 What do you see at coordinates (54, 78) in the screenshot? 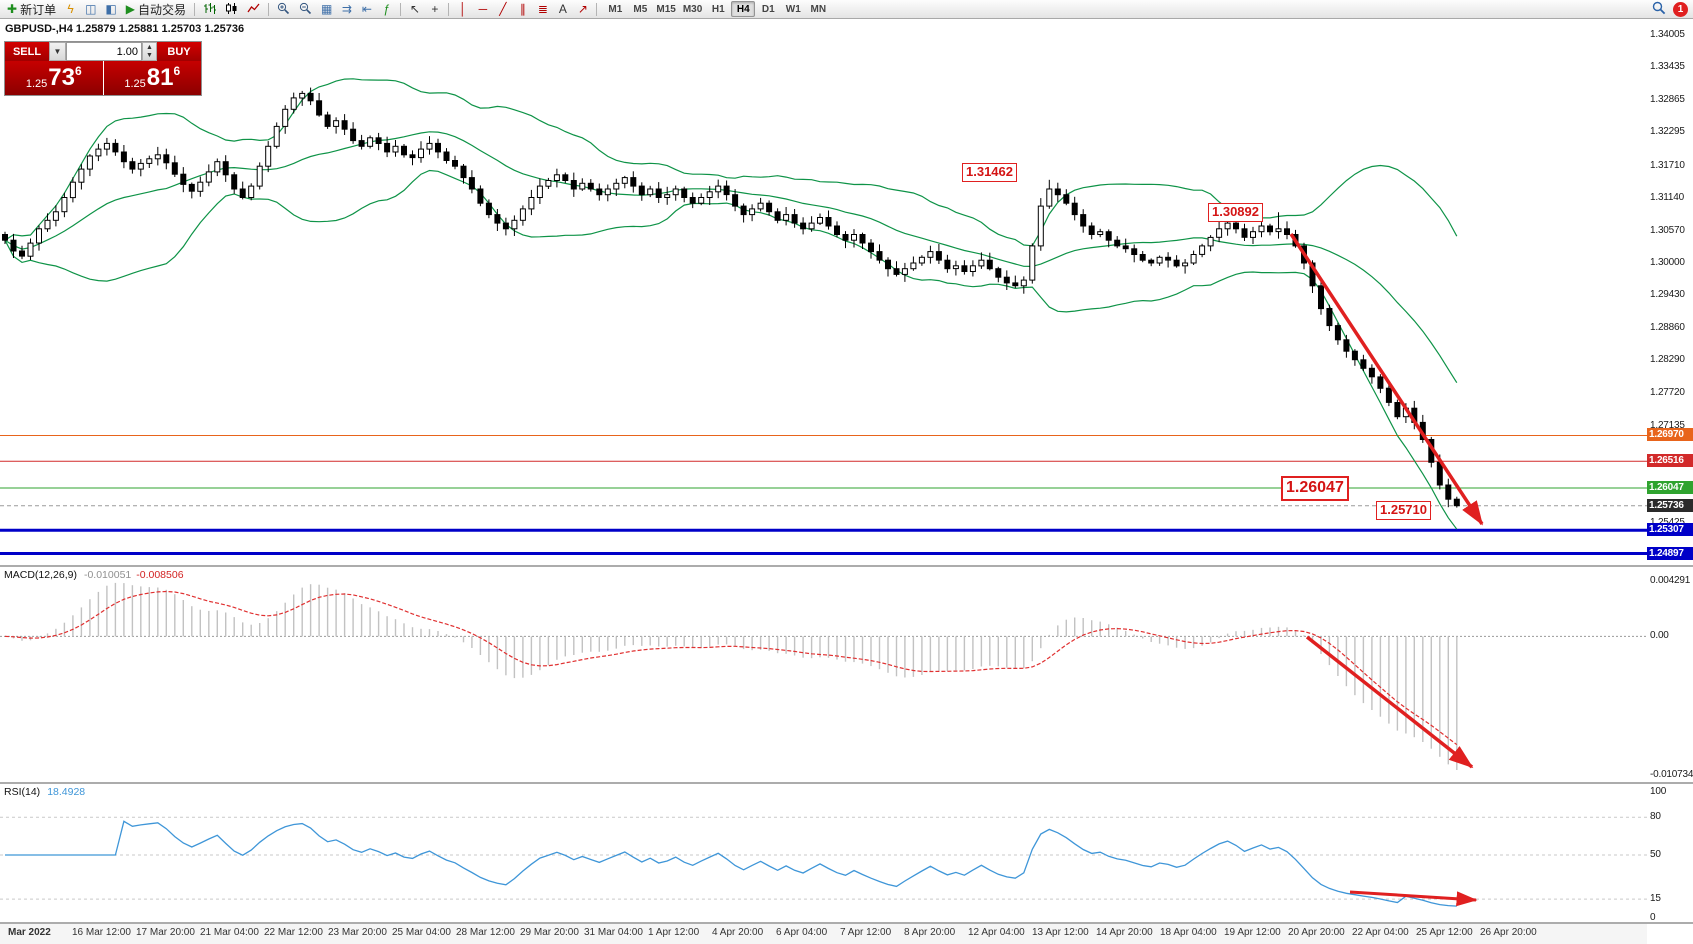
I see `sell-price-button: 1.25 73 6` at bounding box center [54, 78].